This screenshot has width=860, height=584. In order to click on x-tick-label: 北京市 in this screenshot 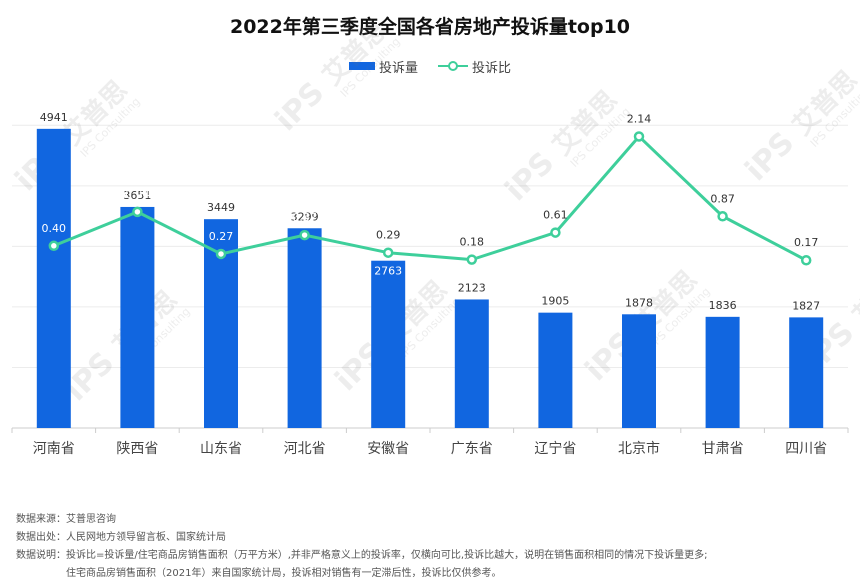, I will do `click(639, 448)`.